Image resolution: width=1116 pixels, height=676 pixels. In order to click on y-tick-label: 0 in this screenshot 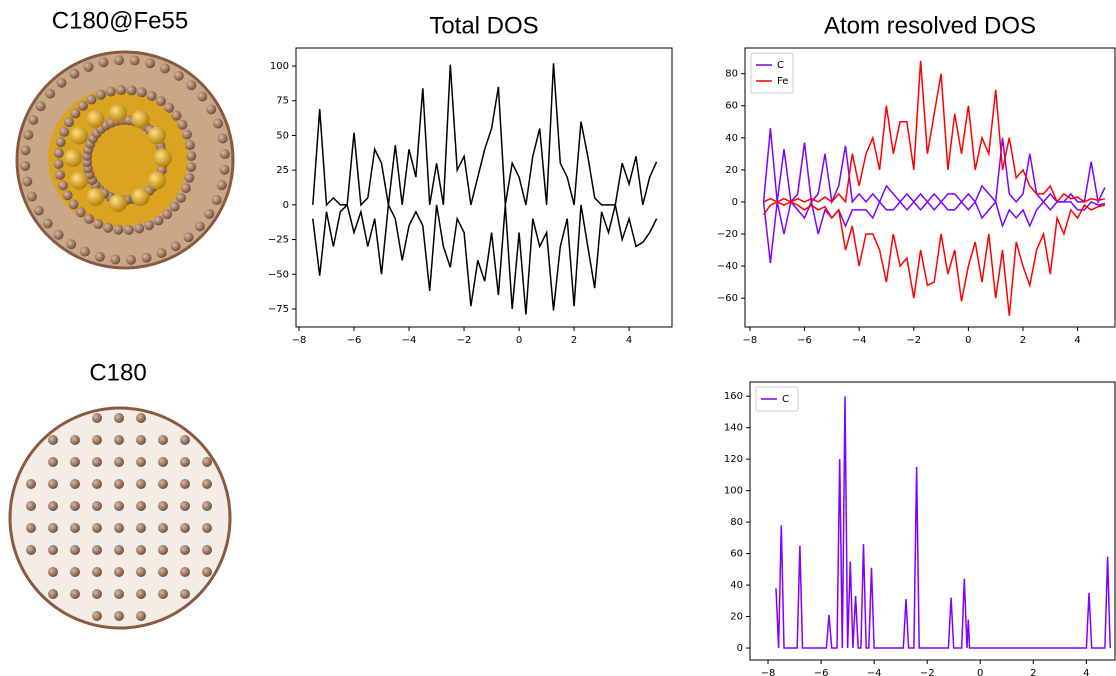, I will do `click(286, 205)`.